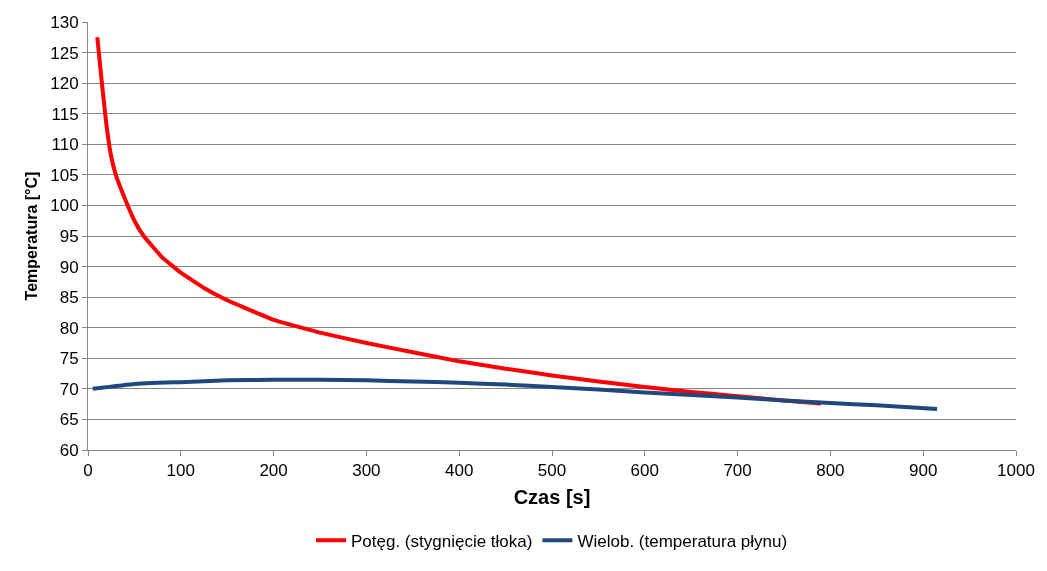  Describe the element at coordinates (1016, 471) in the screenshot. I see `x-tick-label: 1000` at that location.